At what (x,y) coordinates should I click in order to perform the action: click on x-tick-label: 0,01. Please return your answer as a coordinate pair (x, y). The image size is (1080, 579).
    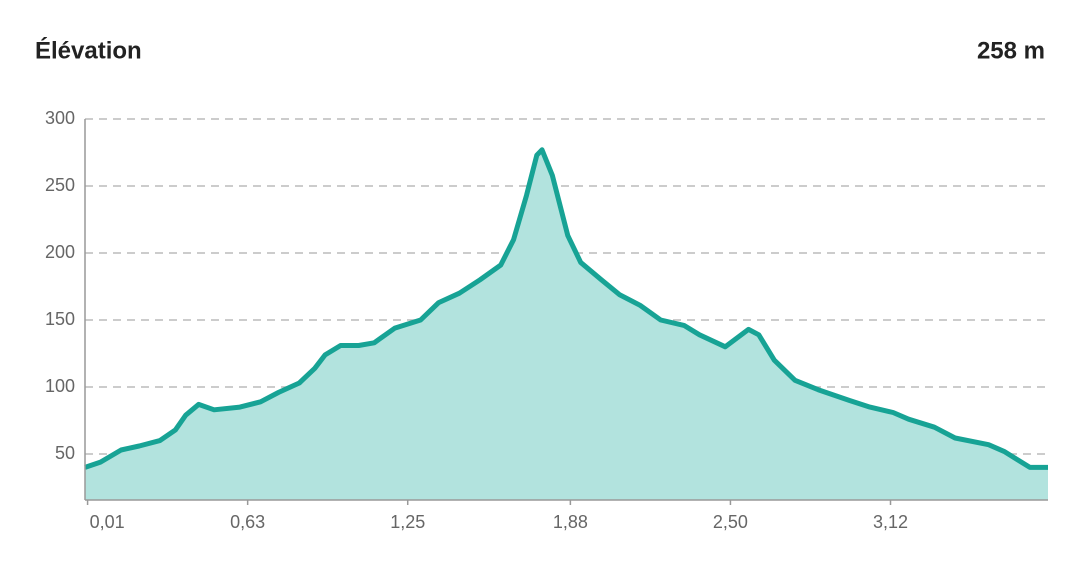
    Looking at the image, I should click on (107, 522).